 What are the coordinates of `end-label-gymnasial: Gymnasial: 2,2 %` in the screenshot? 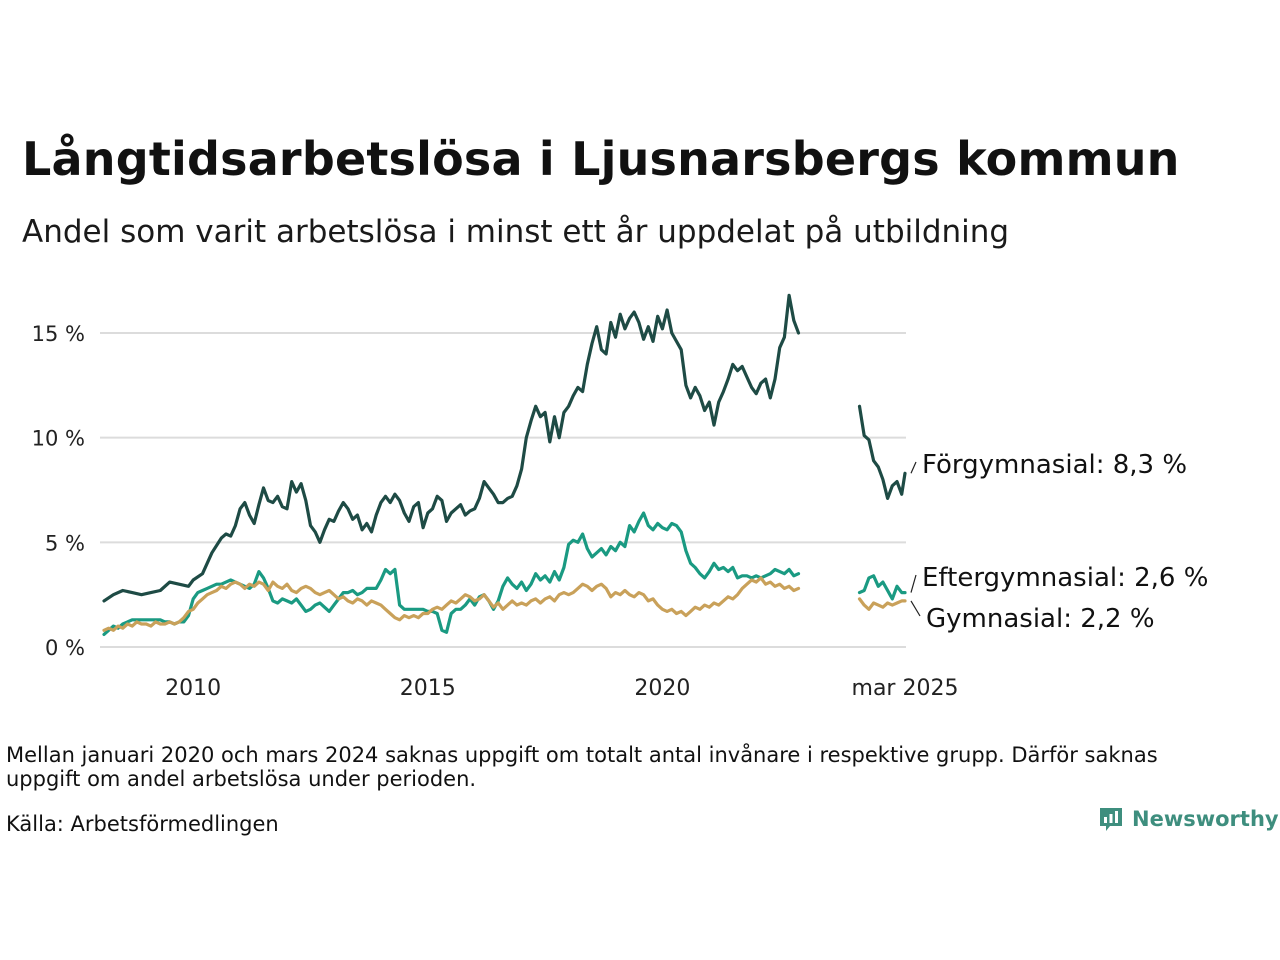 It's located at (1040, 619).